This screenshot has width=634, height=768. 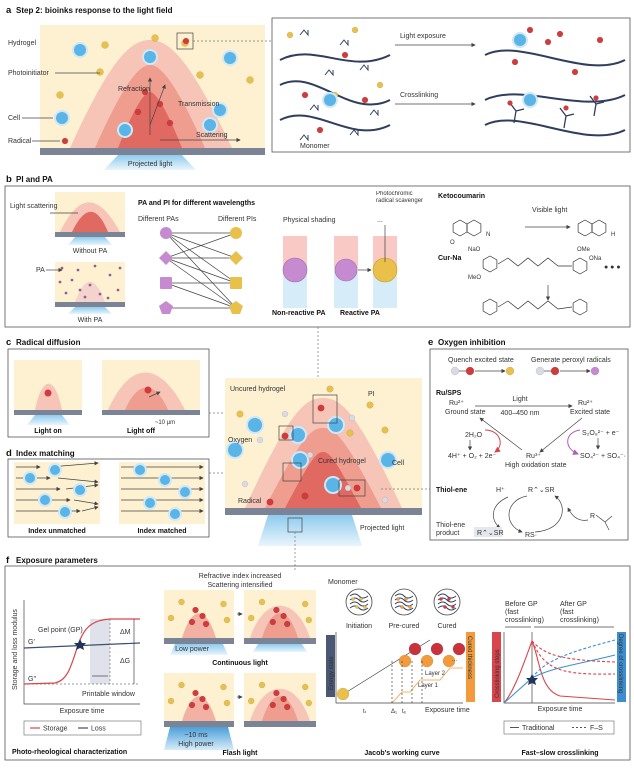 I want to click on panel-b-title: PI and PA, so click(x=34, y=179).